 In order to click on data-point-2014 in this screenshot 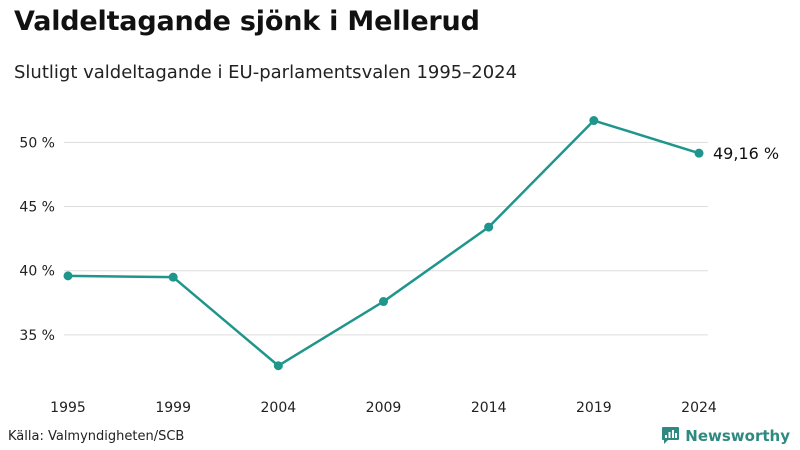, I will do `click(489, 227)`.